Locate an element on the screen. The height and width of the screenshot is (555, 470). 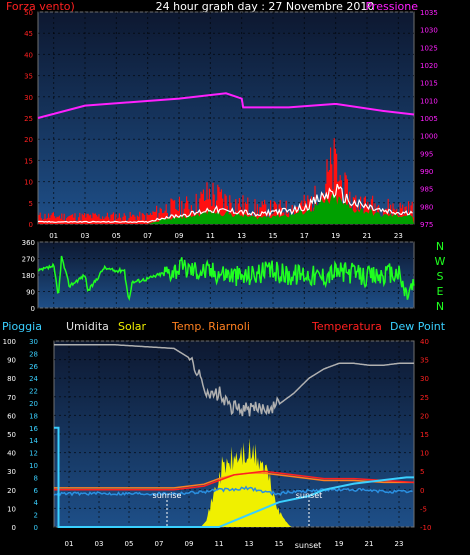
gust-line is located at coordinates (225, 203).